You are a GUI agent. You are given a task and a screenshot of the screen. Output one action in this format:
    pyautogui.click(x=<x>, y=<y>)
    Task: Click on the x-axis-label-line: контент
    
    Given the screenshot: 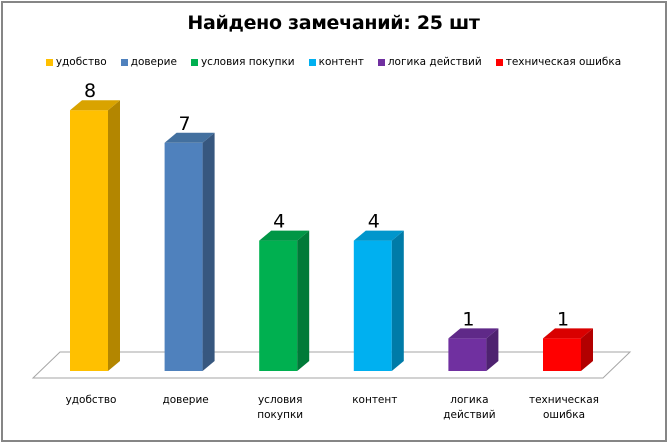 What is the action you would take?
    pyautogui.click(x=375, y=400)
    